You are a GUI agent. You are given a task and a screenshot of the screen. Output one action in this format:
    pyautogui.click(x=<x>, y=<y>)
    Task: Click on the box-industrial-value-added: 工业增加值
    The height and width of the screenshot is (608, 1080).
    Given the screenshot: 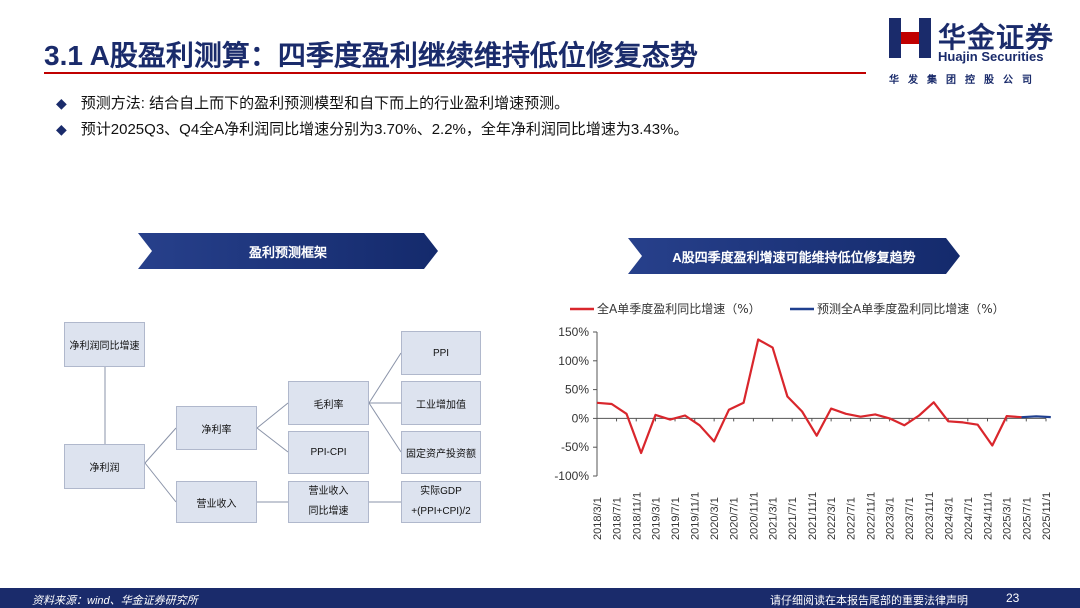 What is the action you would take?
    pyautogui.click(x=441, y=403)
    